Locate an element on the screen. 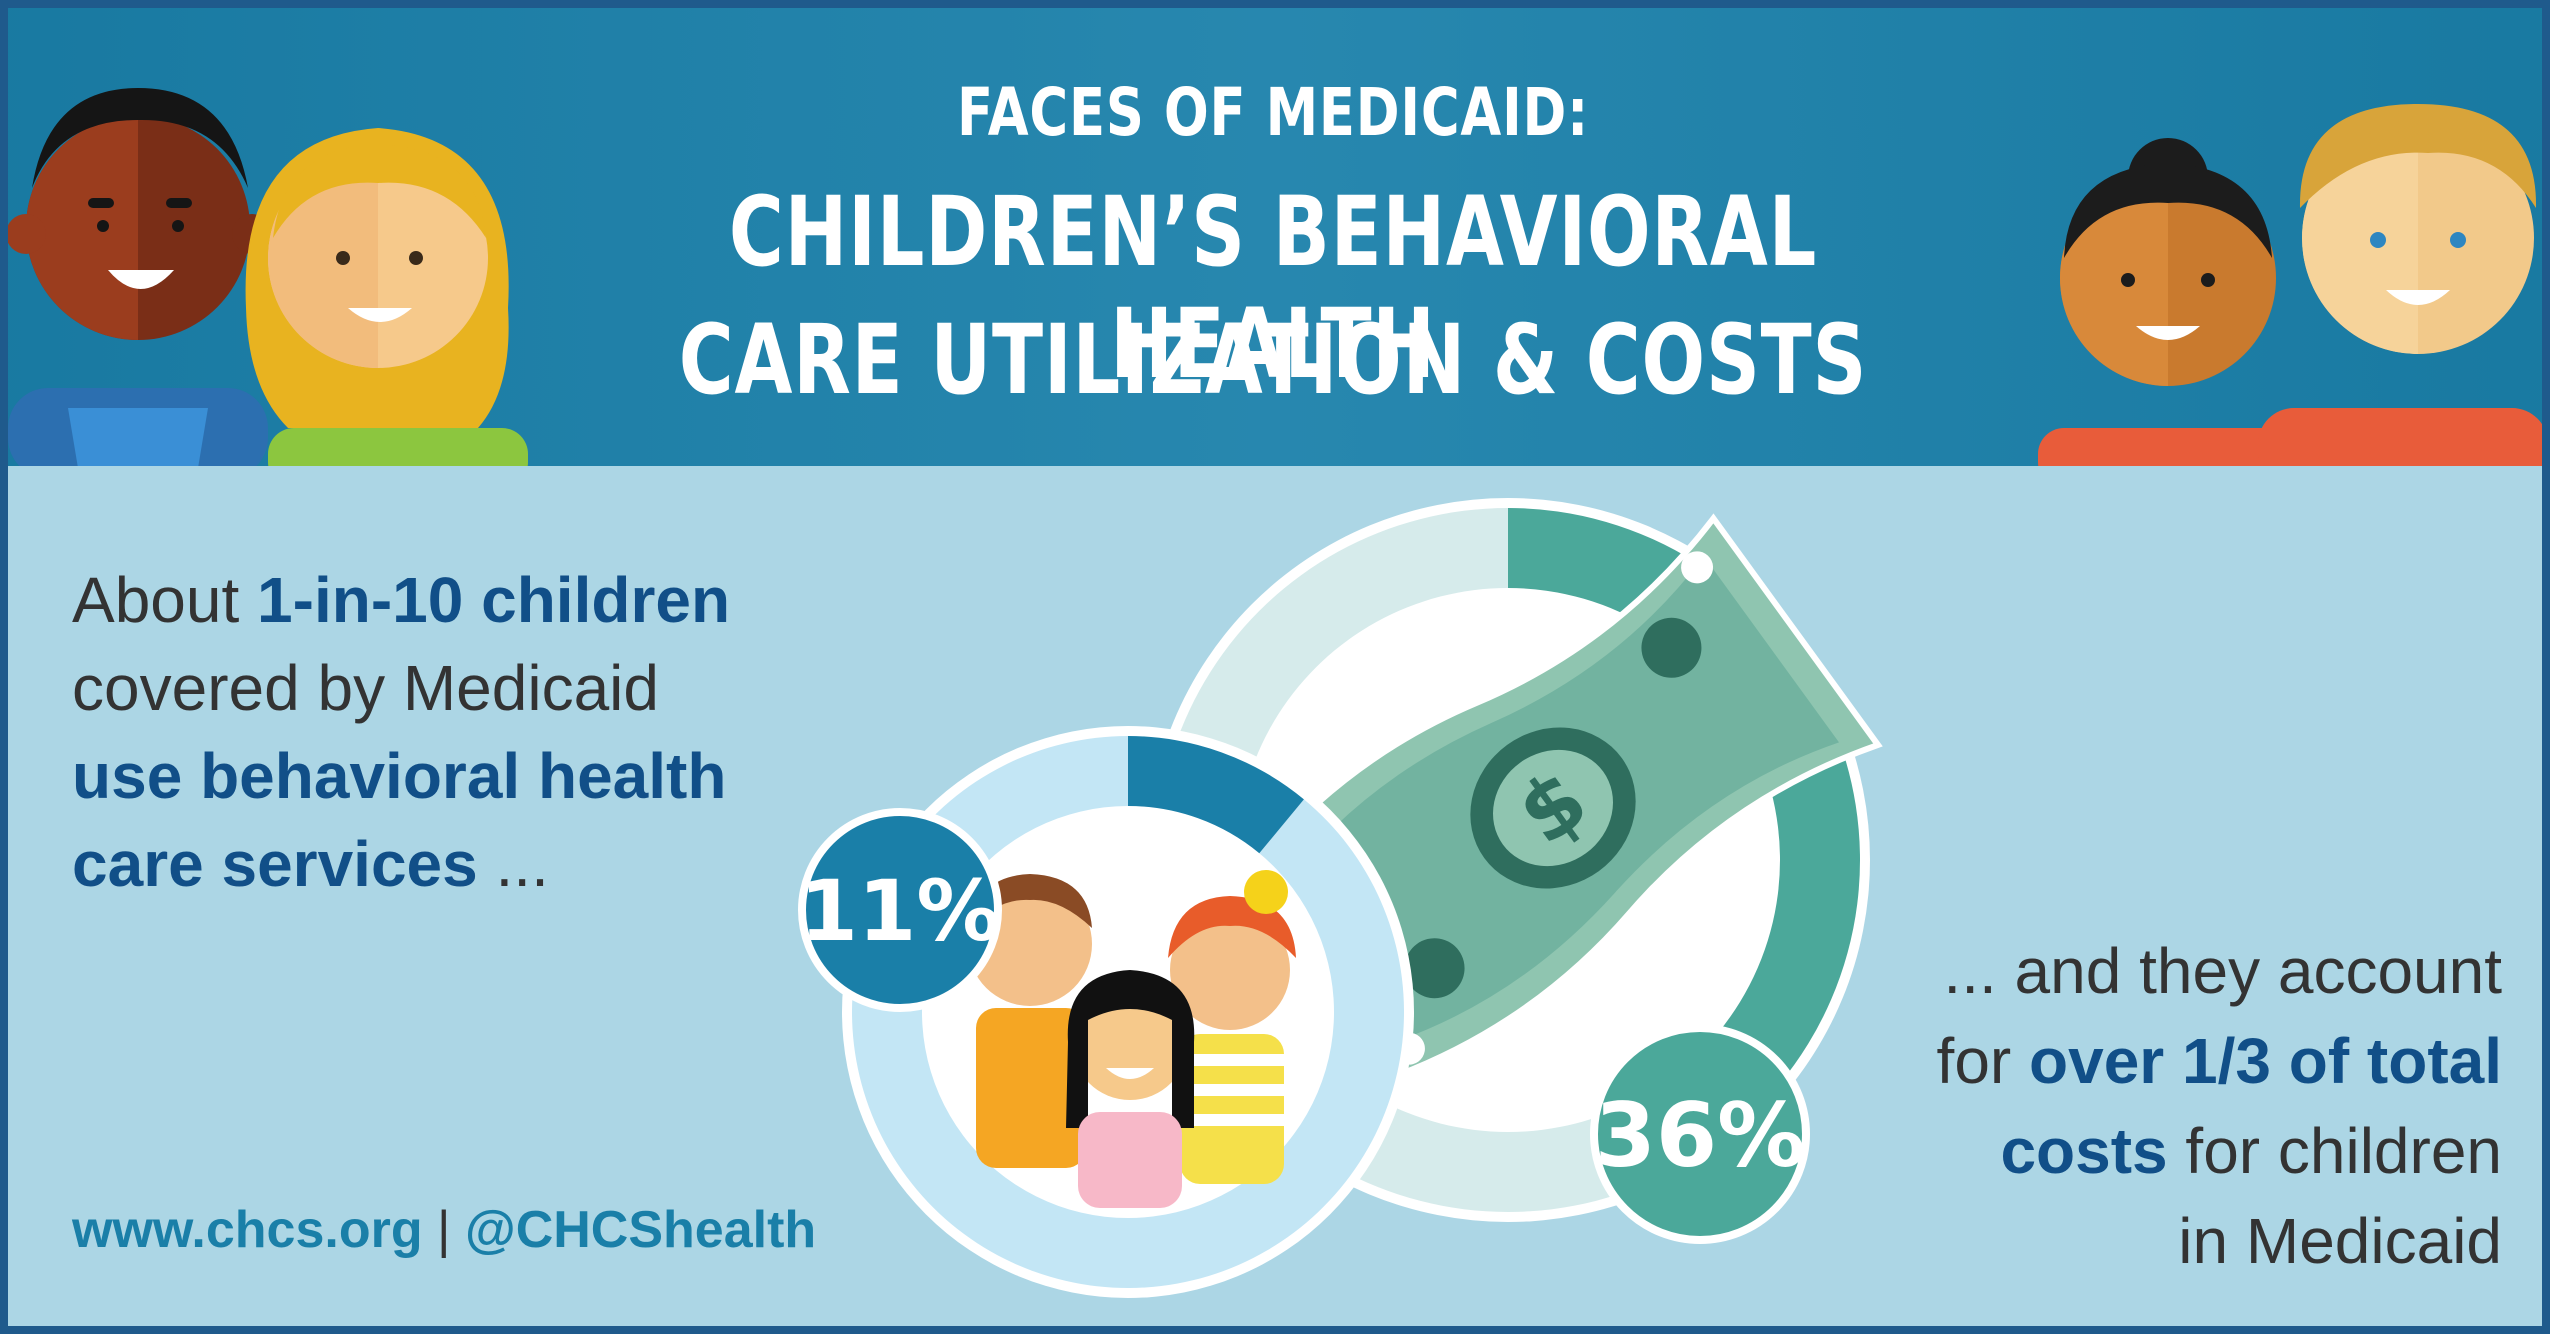 The width and height of the screenshot is (2550, 1334). footer-links: www.chcs.org | @CHCShealth is located at coordinates (444, 1230).